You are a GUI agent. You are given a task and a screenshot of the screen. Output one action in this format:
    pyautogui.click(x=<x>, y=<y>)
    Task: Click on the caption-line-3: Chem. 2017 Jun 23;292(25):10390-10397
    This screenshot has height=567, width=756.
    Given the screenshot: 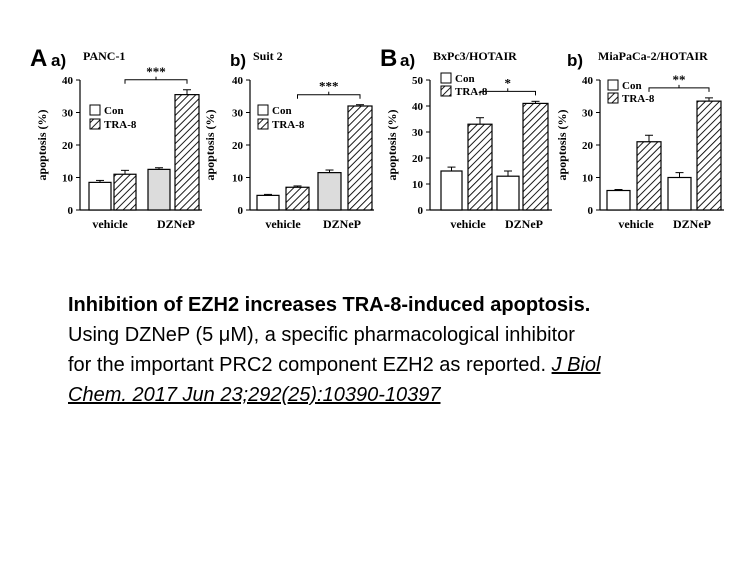 What is the action you would take?
    pyautogui.click(x=403, y=395)
    